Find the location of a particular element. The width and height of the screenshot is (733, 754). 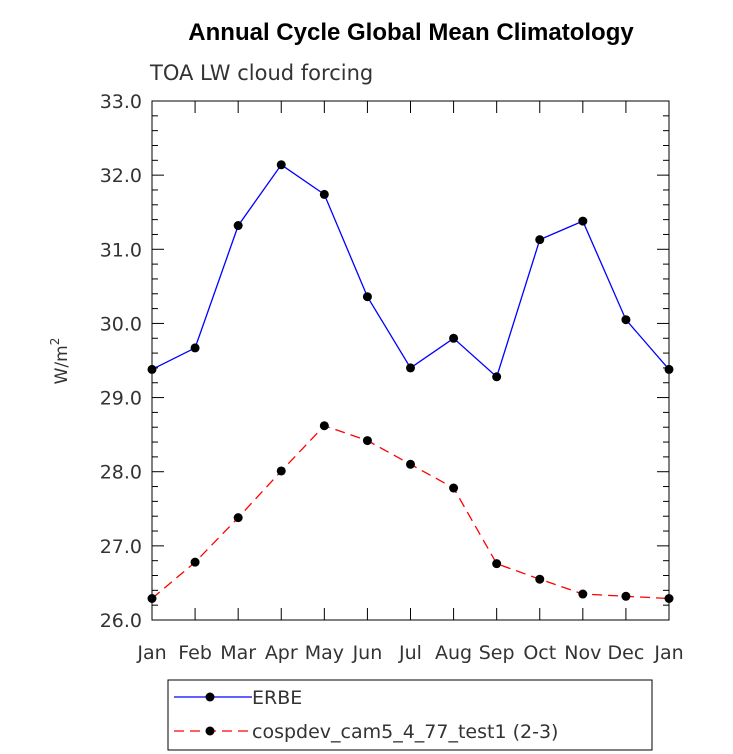

x-tick-label: Aug is located at coordinates (453, 653).